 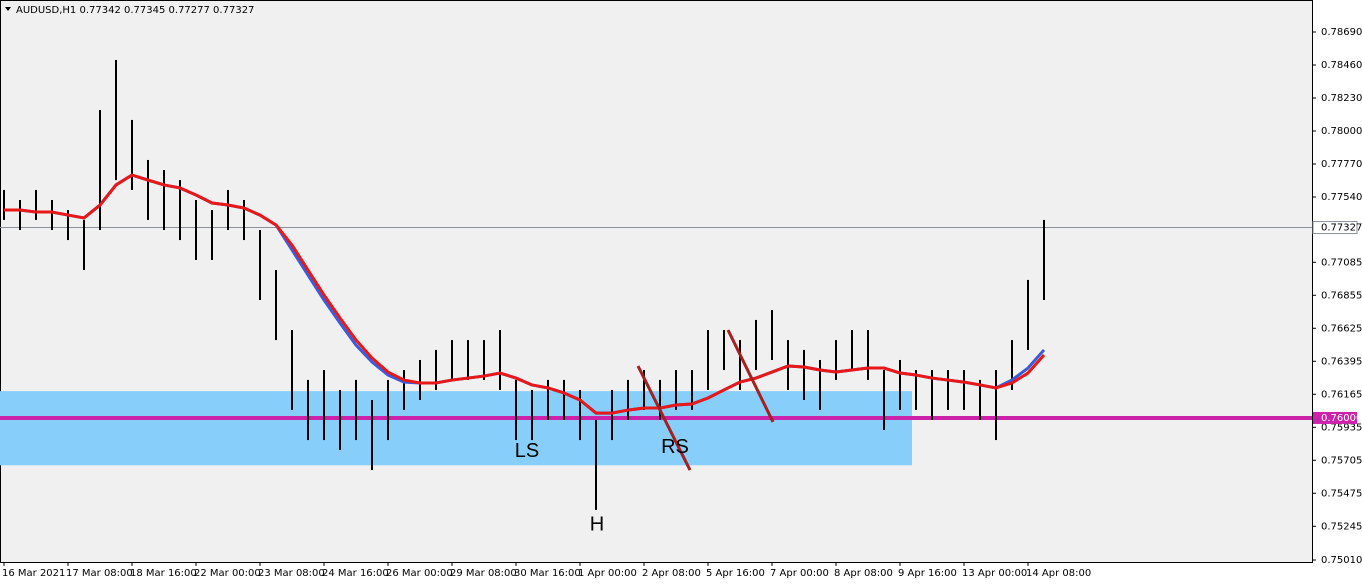 I want to click on pattern-label: RS, so click(x=675, y=447).